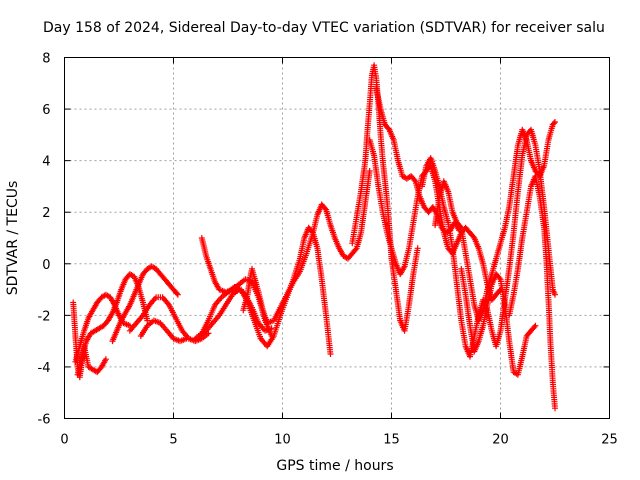 This screenshot has width=640, height=480. I want to click on x-tick-label: 5, so click(173, 440).